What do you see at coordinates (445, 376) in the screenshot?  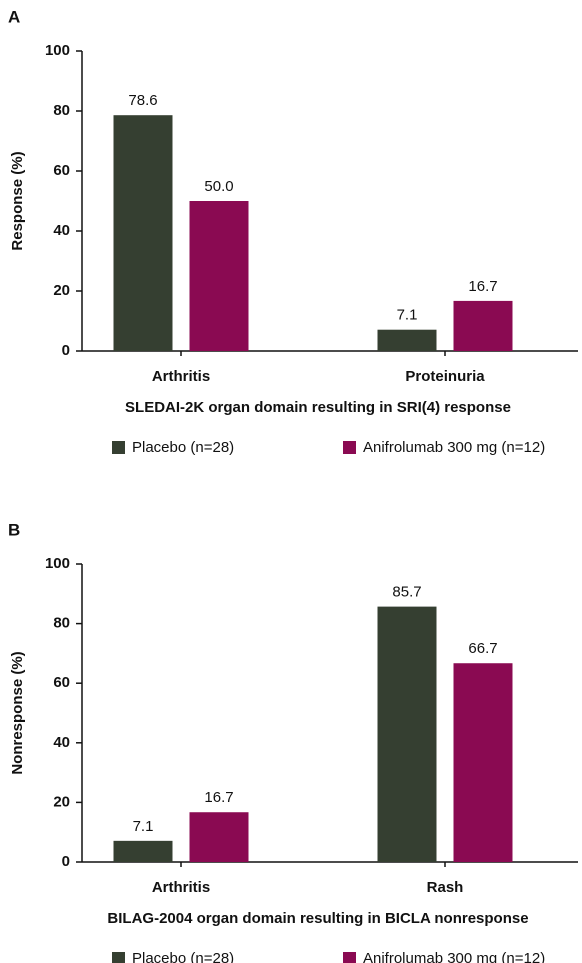 I see `x-tick-label: Proteinuria` at bounding box center [445, 376].